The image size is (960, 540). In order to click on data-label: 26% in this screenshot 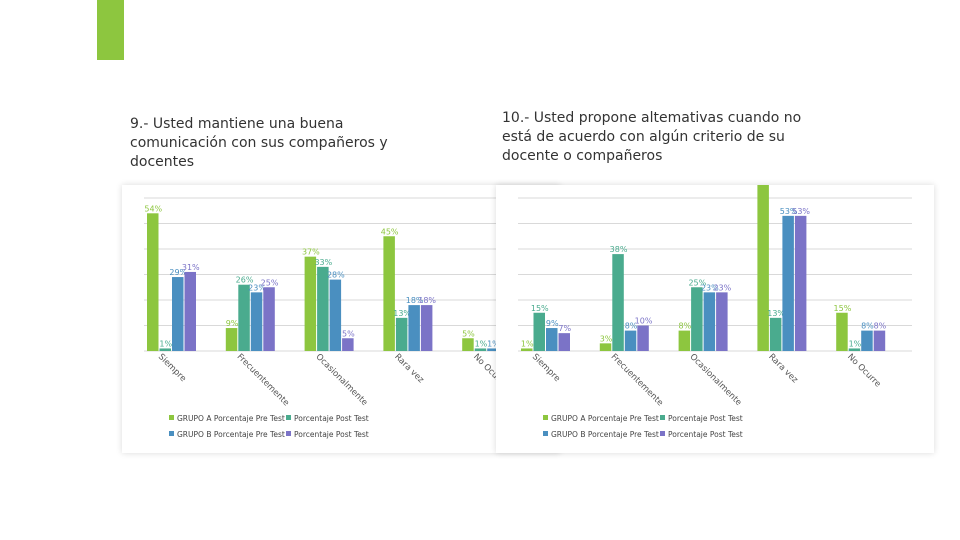, I will do `click(245, 280)`.